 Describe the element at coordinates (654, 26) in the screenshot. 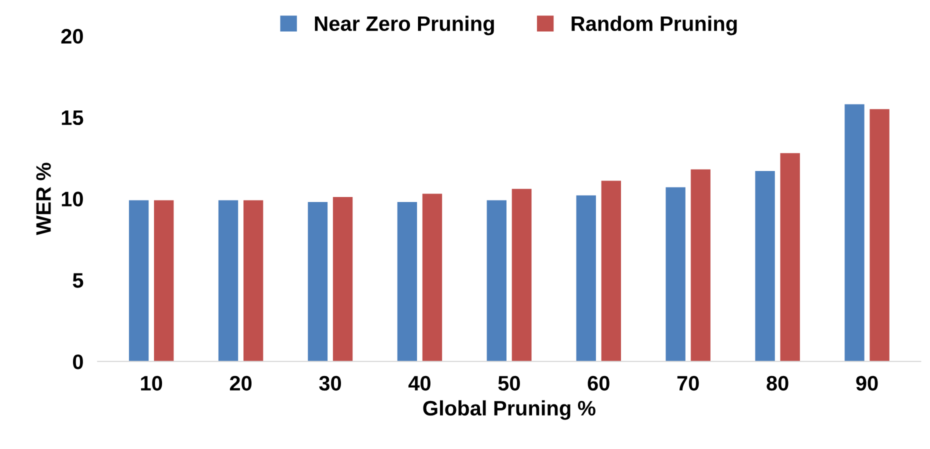

I see `legend-label: Random Pruning` at that location.